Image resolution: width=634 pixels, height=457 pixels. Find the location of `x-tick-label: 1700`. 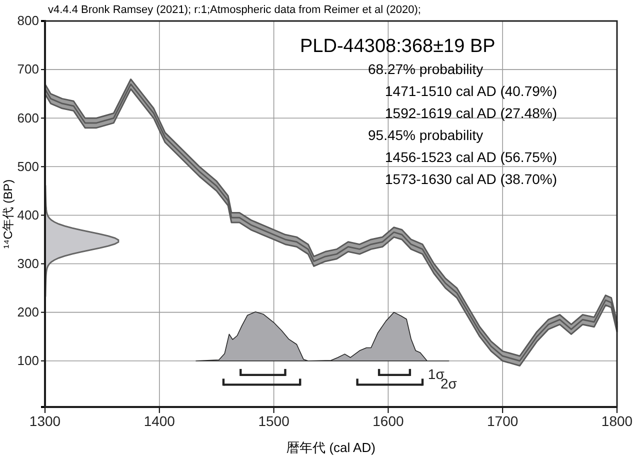

x-tick-label: 1700 is located at coordinates (502, 420).